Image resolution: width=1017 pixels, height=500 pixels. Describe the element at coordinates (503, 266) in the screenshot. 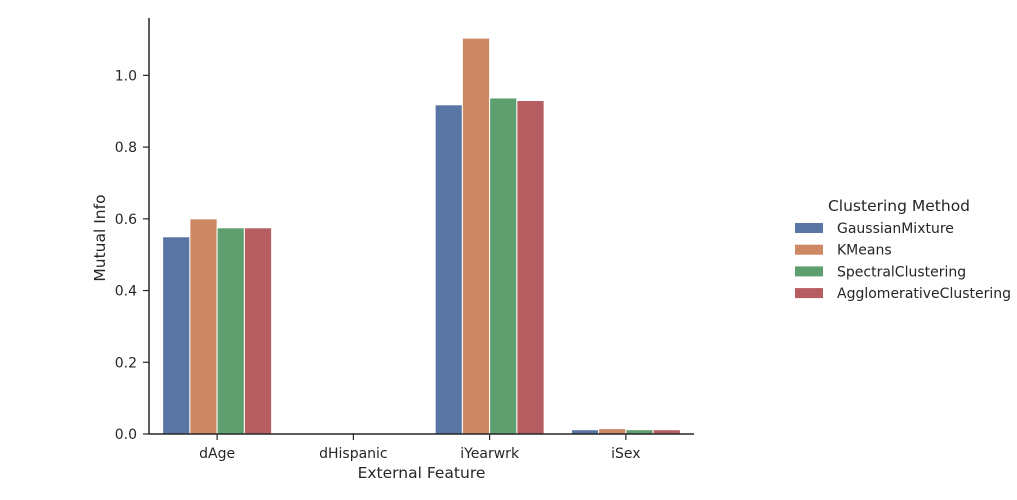

I see `bar-spectralclustering-iyearwrk` at that location.